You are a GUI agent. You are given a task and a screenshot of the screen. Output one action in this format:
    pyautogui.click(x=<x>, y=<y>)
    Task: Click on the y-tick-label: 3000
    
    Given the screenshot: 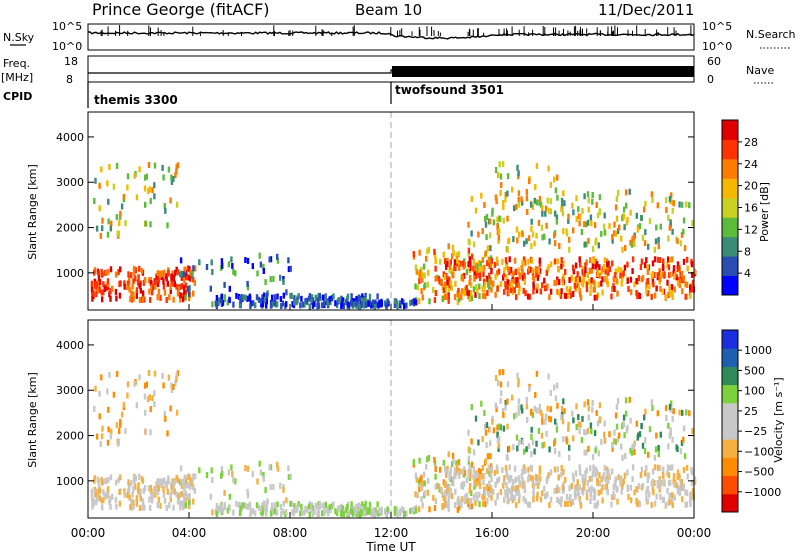 What is the action you would take?
    pyautogui.click(x=70, y=182)
    